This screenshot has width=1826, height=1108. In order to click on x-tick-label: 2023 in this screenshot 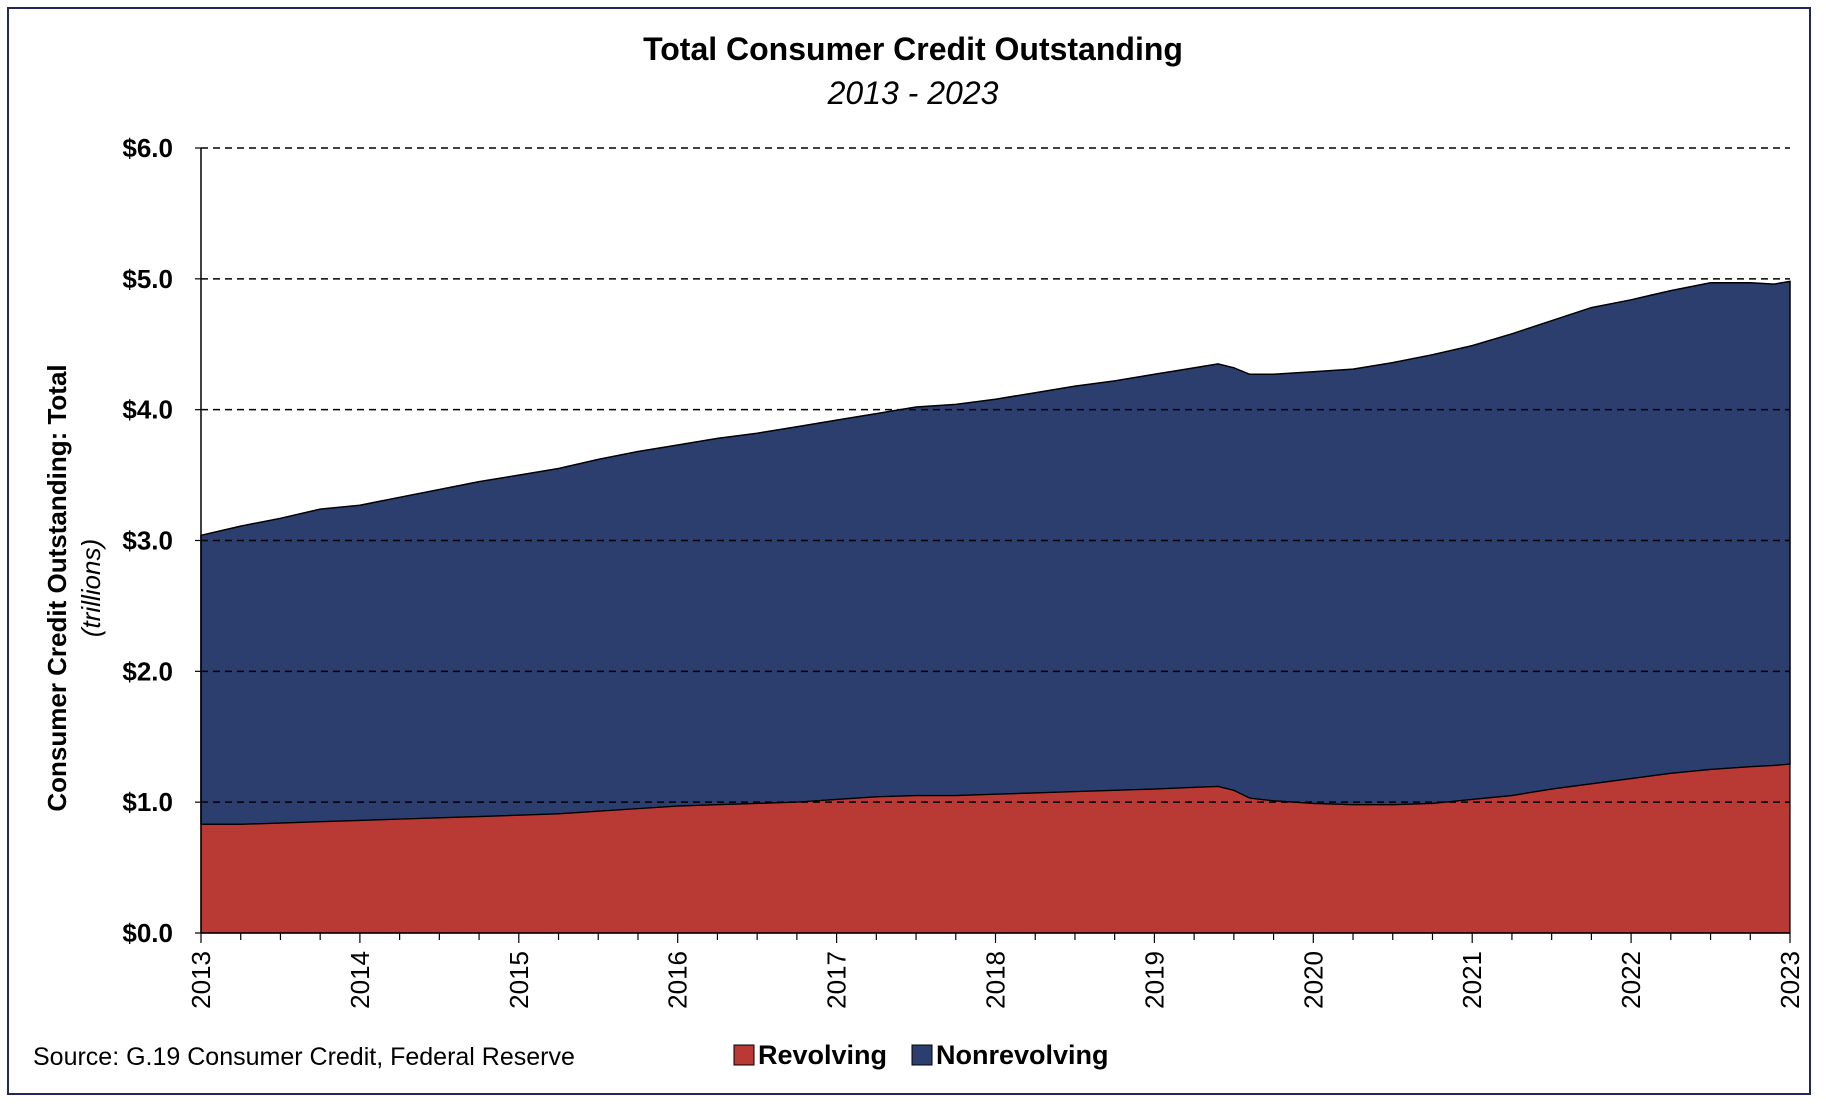, I will do `click(1790, 980)`.